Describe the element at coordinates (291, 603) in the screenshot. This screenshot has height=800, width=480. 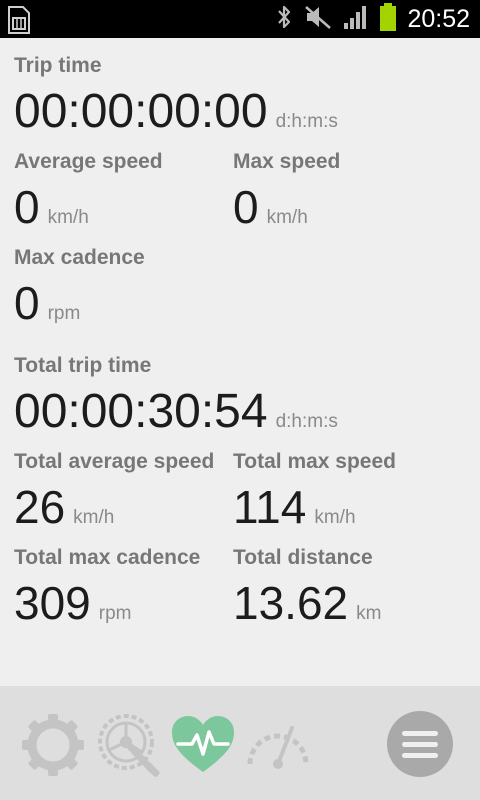
I see `total-distance-value: 13.62` at that location.